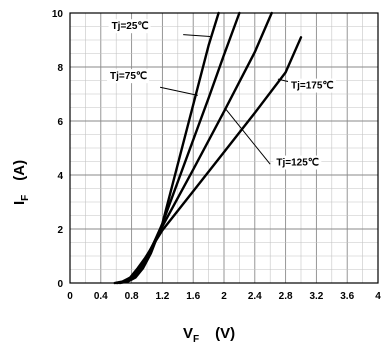 The image size is (381, 347). I want to click on y-tick-label: 2, so click(60, 230).